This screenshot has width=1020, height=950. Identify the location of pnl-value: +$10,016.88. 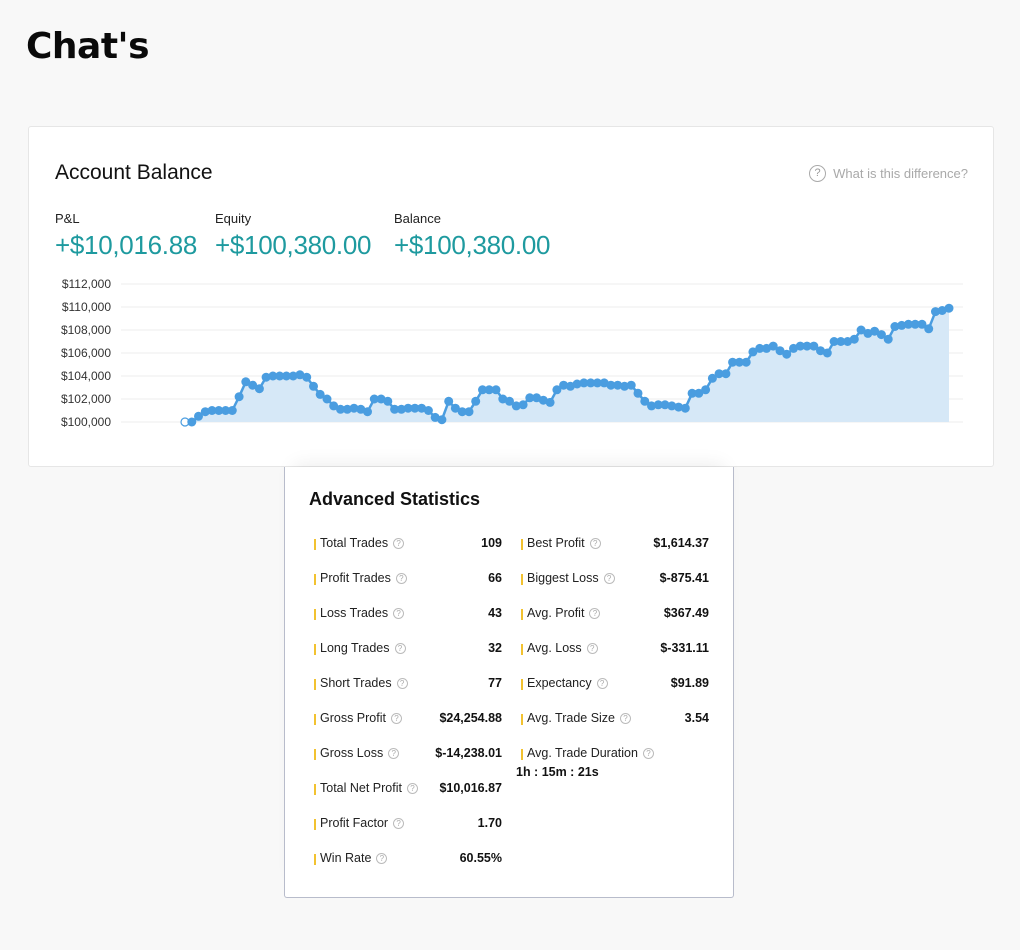
(126, 245).